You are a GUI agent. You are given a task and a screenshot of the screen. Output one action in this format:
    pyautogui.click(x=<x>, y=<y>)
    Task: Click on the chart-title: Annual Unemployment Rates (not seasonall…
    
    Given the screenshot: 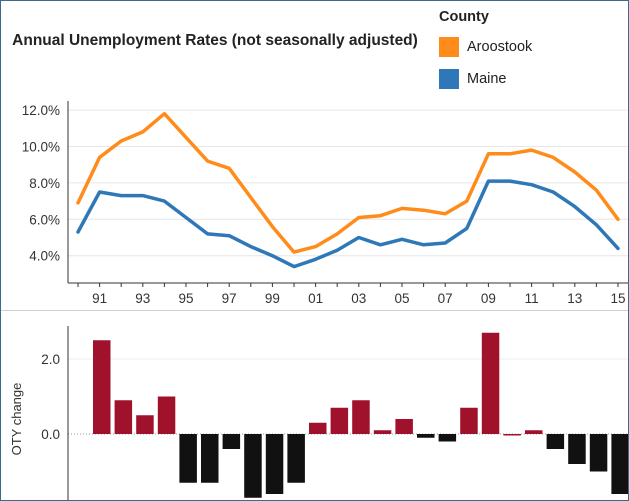 What is the action you would take?
    pyautogui.click(x=215, y=40)
    